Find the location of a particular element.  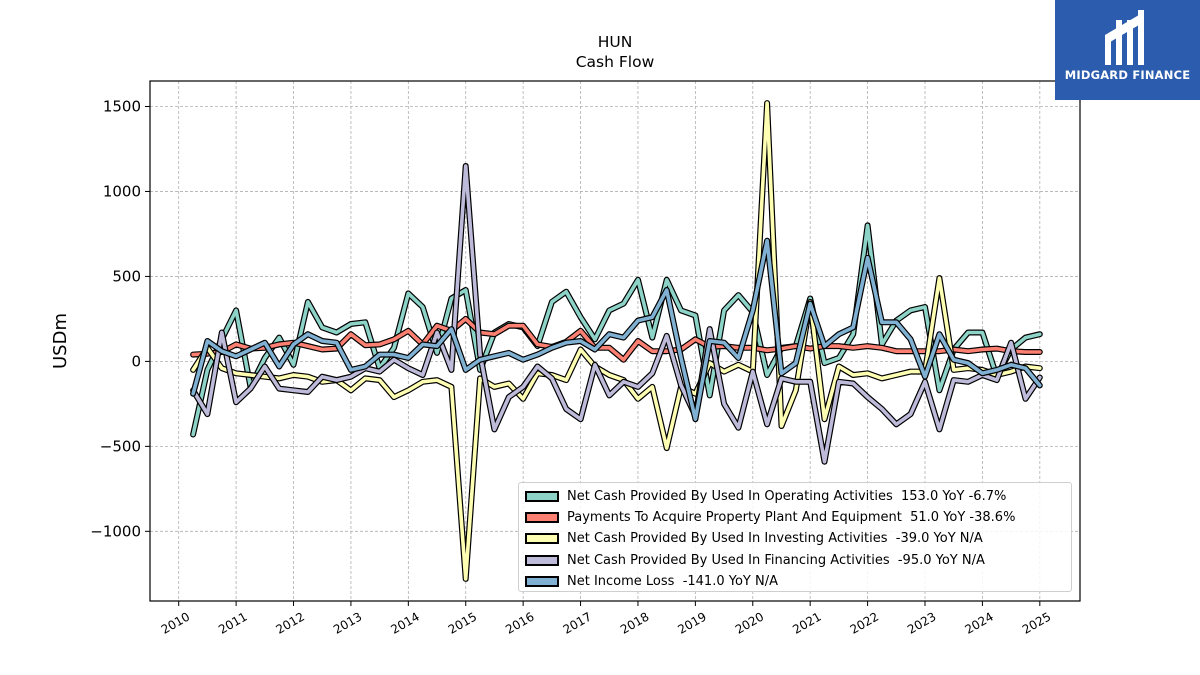

y-tick-label: 0 is located at coordinates (136, 361).